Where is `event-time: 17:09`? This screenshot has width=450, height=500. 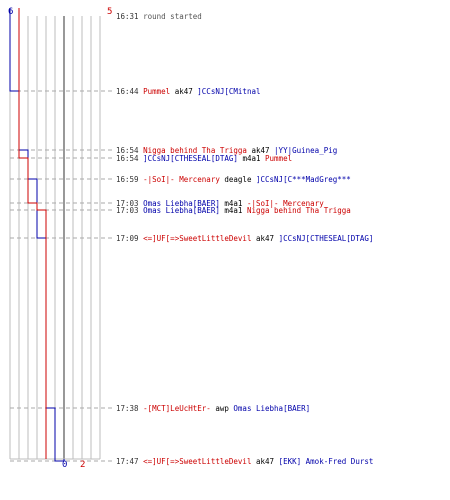 event-time: 17:09 is located at coordinates (127, 238).